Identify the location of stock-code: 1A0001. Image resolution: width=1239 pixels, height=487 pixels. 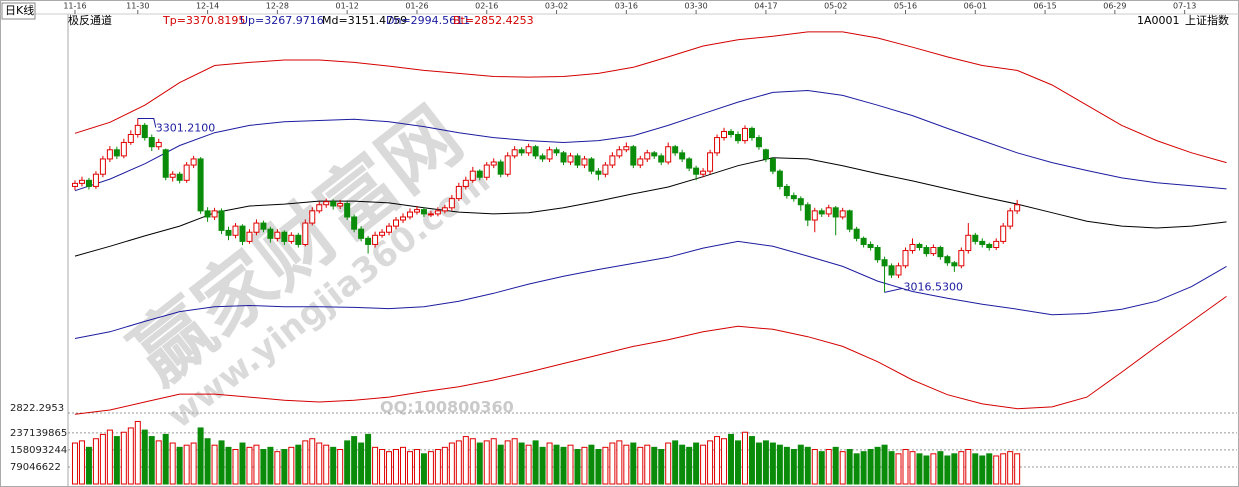
(1158, 20).